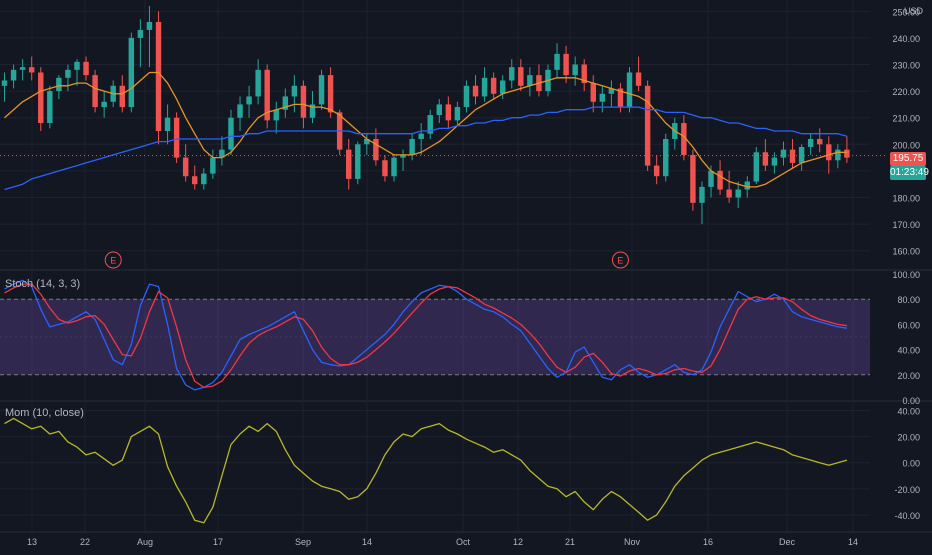  I want to click on momentum-axis-tick: 0.00, so click(911, 464).